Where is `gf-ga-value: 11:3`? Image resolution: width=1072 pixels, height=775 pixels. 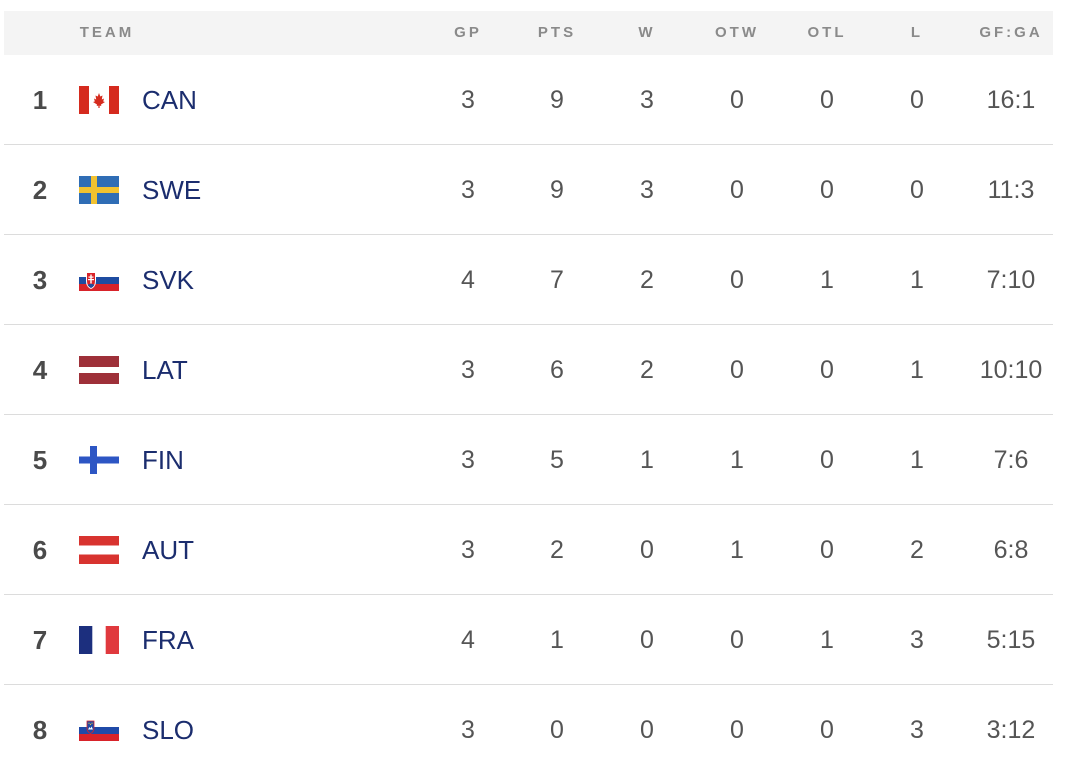 gf-ga-value: 11:3 is located at coordinates (1011, 190).